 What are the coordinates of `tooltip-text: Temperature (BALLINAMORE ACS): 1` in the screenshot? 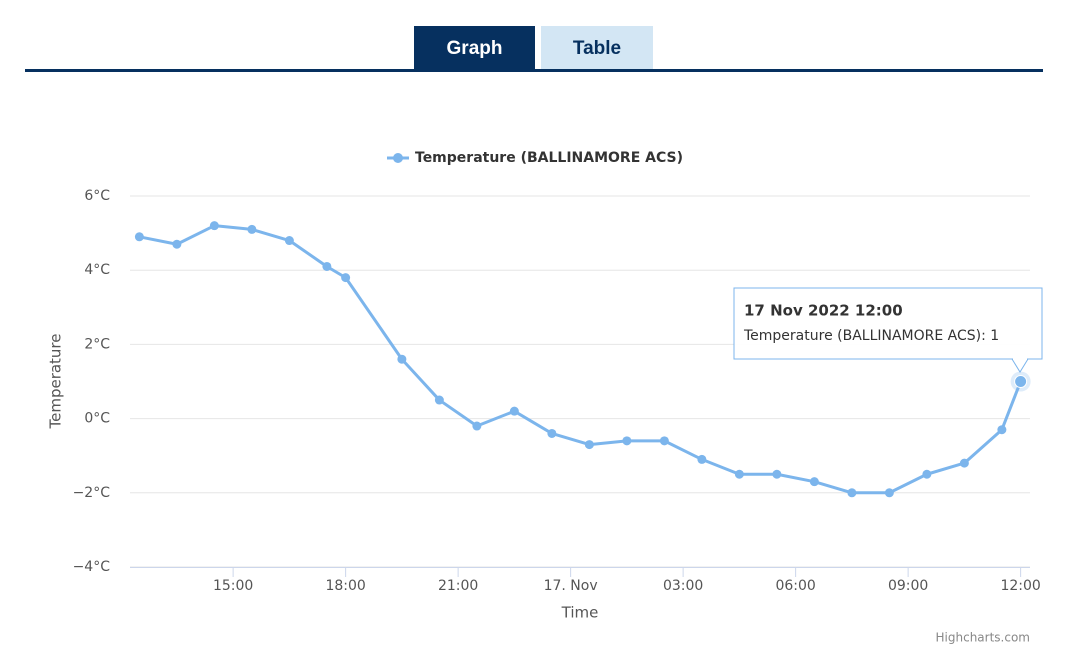 It's located at (871, 336).